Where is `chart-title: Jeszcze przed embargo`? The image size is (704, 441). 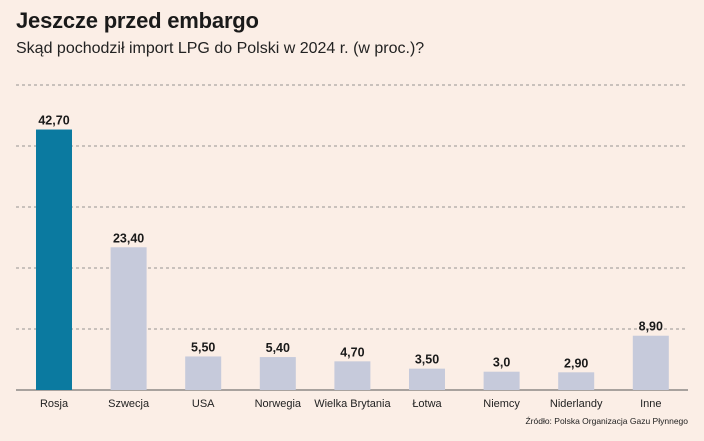
chart-title: Jeszcze przed embargo is located at coordinates (137, 20).